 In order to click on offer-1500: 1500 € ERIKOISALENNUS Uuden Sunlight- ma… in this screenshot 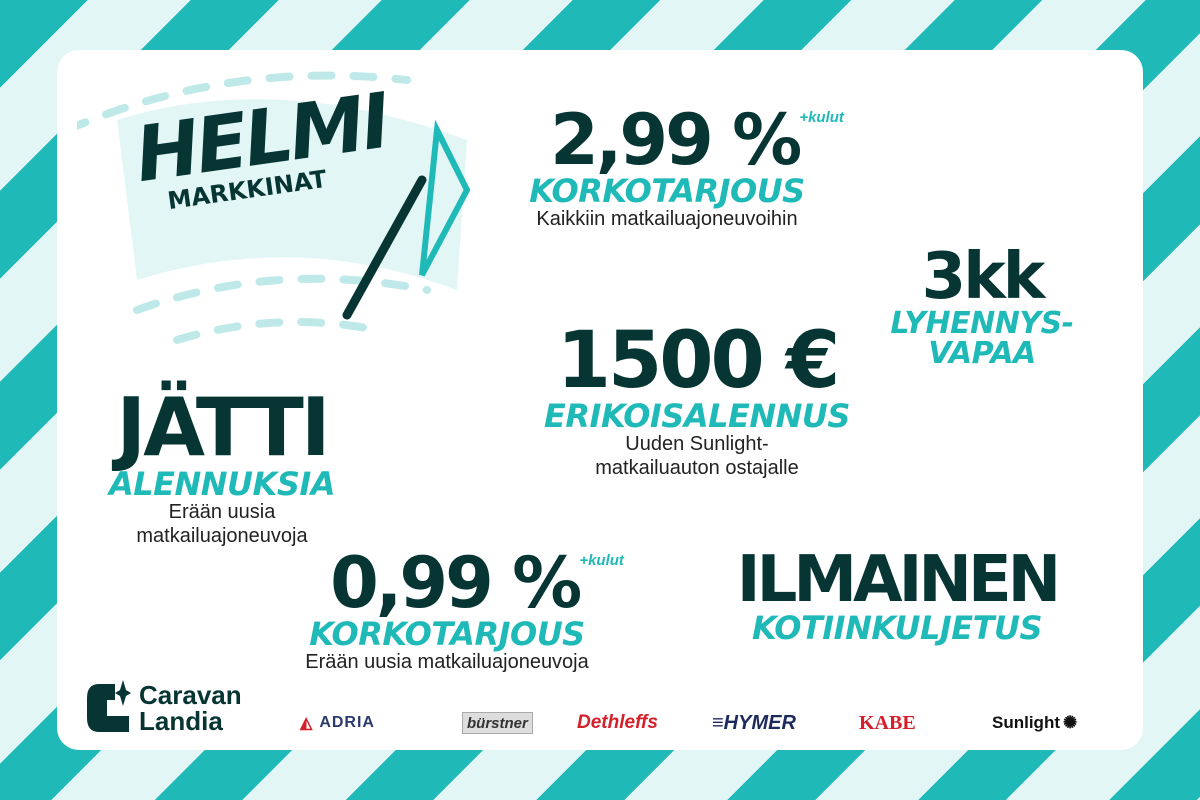, I will do `click(697, 401)`.